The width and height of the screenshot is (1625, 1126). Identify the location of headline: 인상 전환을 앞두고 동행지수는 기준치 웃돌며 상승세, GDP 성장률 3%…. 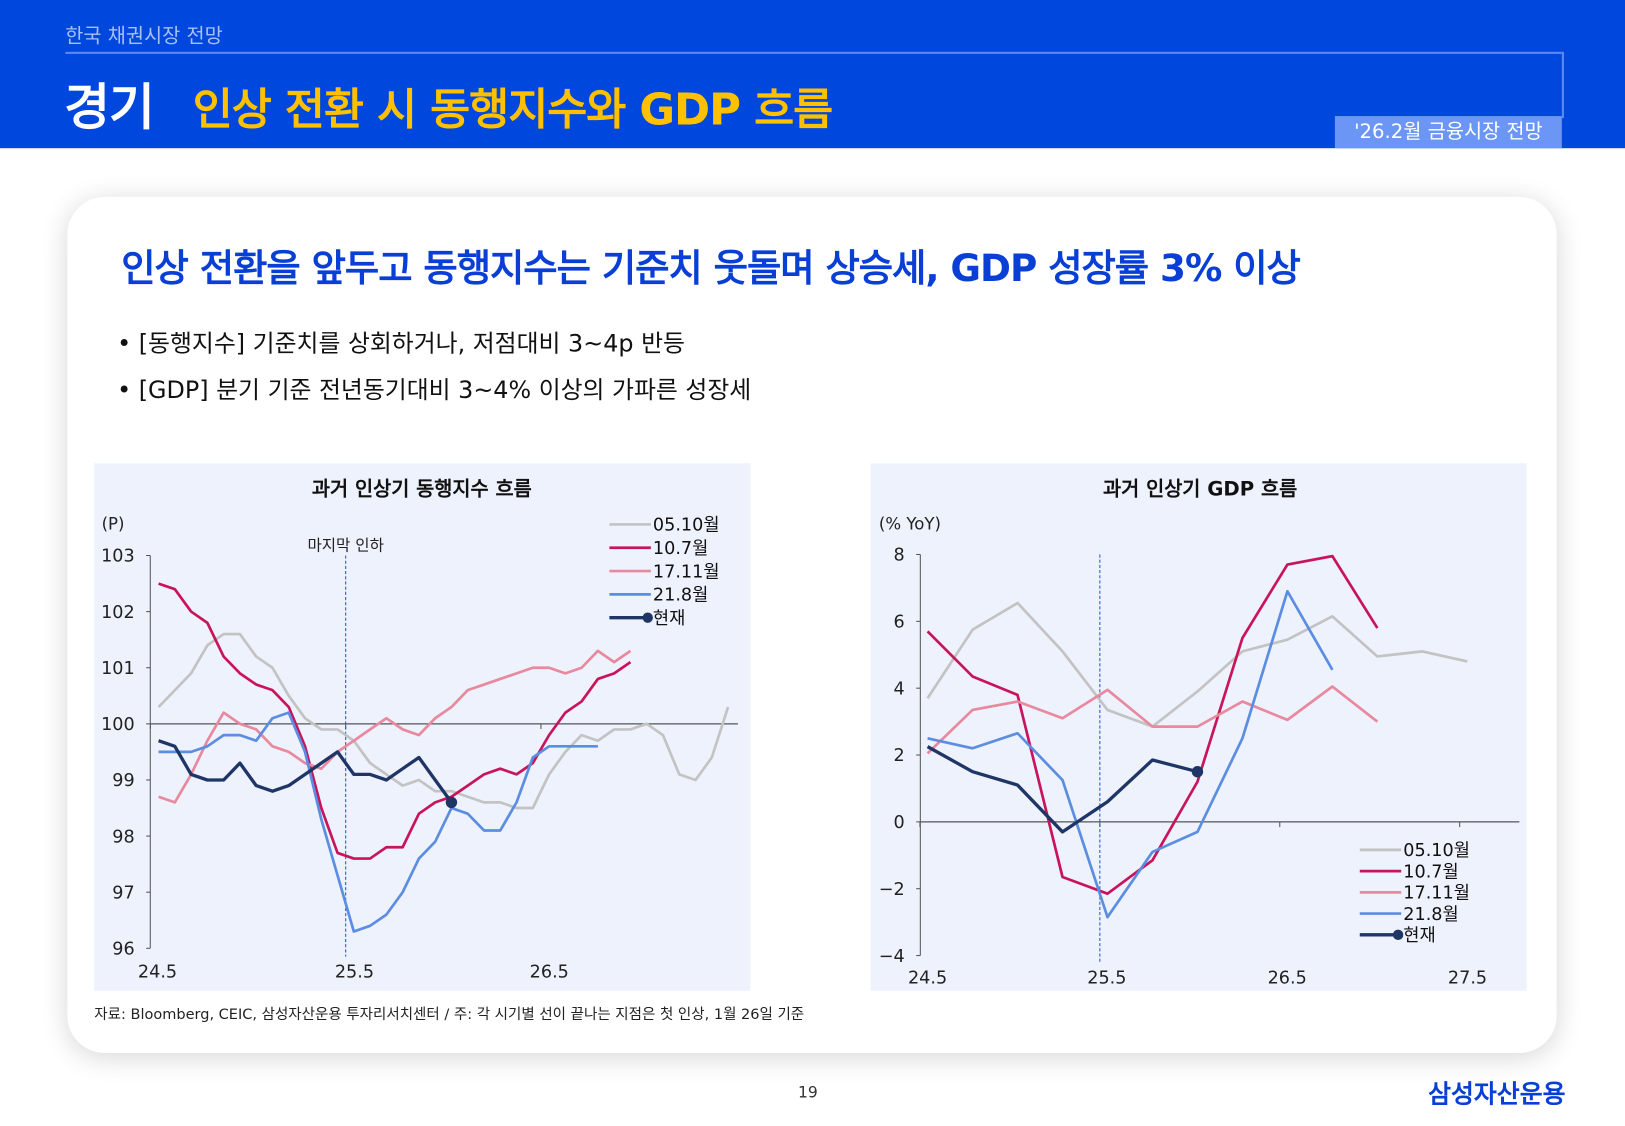
(711, 269).